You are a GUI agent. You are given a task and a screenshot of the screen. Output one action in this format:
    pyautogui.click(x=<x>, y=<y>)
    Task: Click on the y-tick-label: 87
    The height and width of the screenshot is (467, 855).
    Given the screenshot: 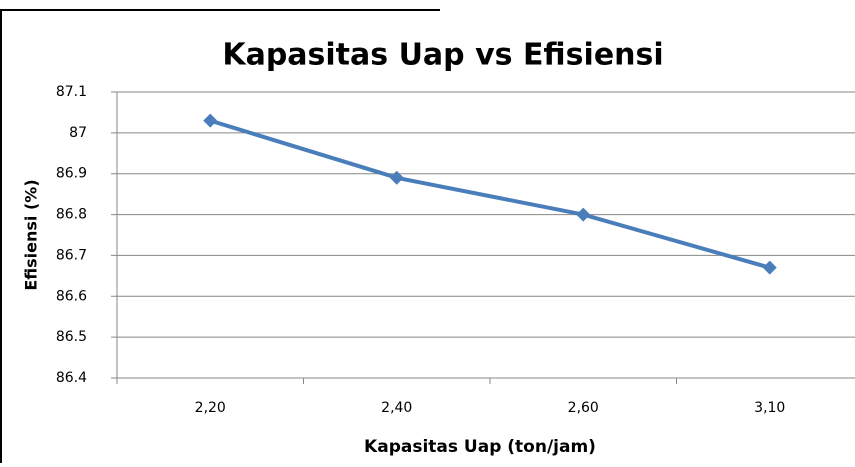 What is the action you would take?
    pyautogui.click(x=78, y=133)
    